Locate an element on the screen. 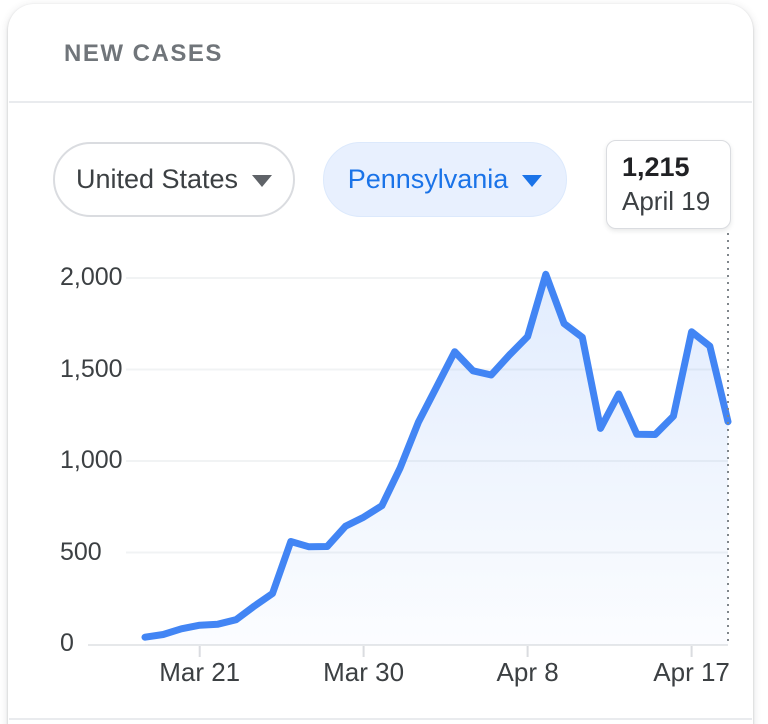  y-axis-tick-label: 1,500 is located at coordinates (91, 368).